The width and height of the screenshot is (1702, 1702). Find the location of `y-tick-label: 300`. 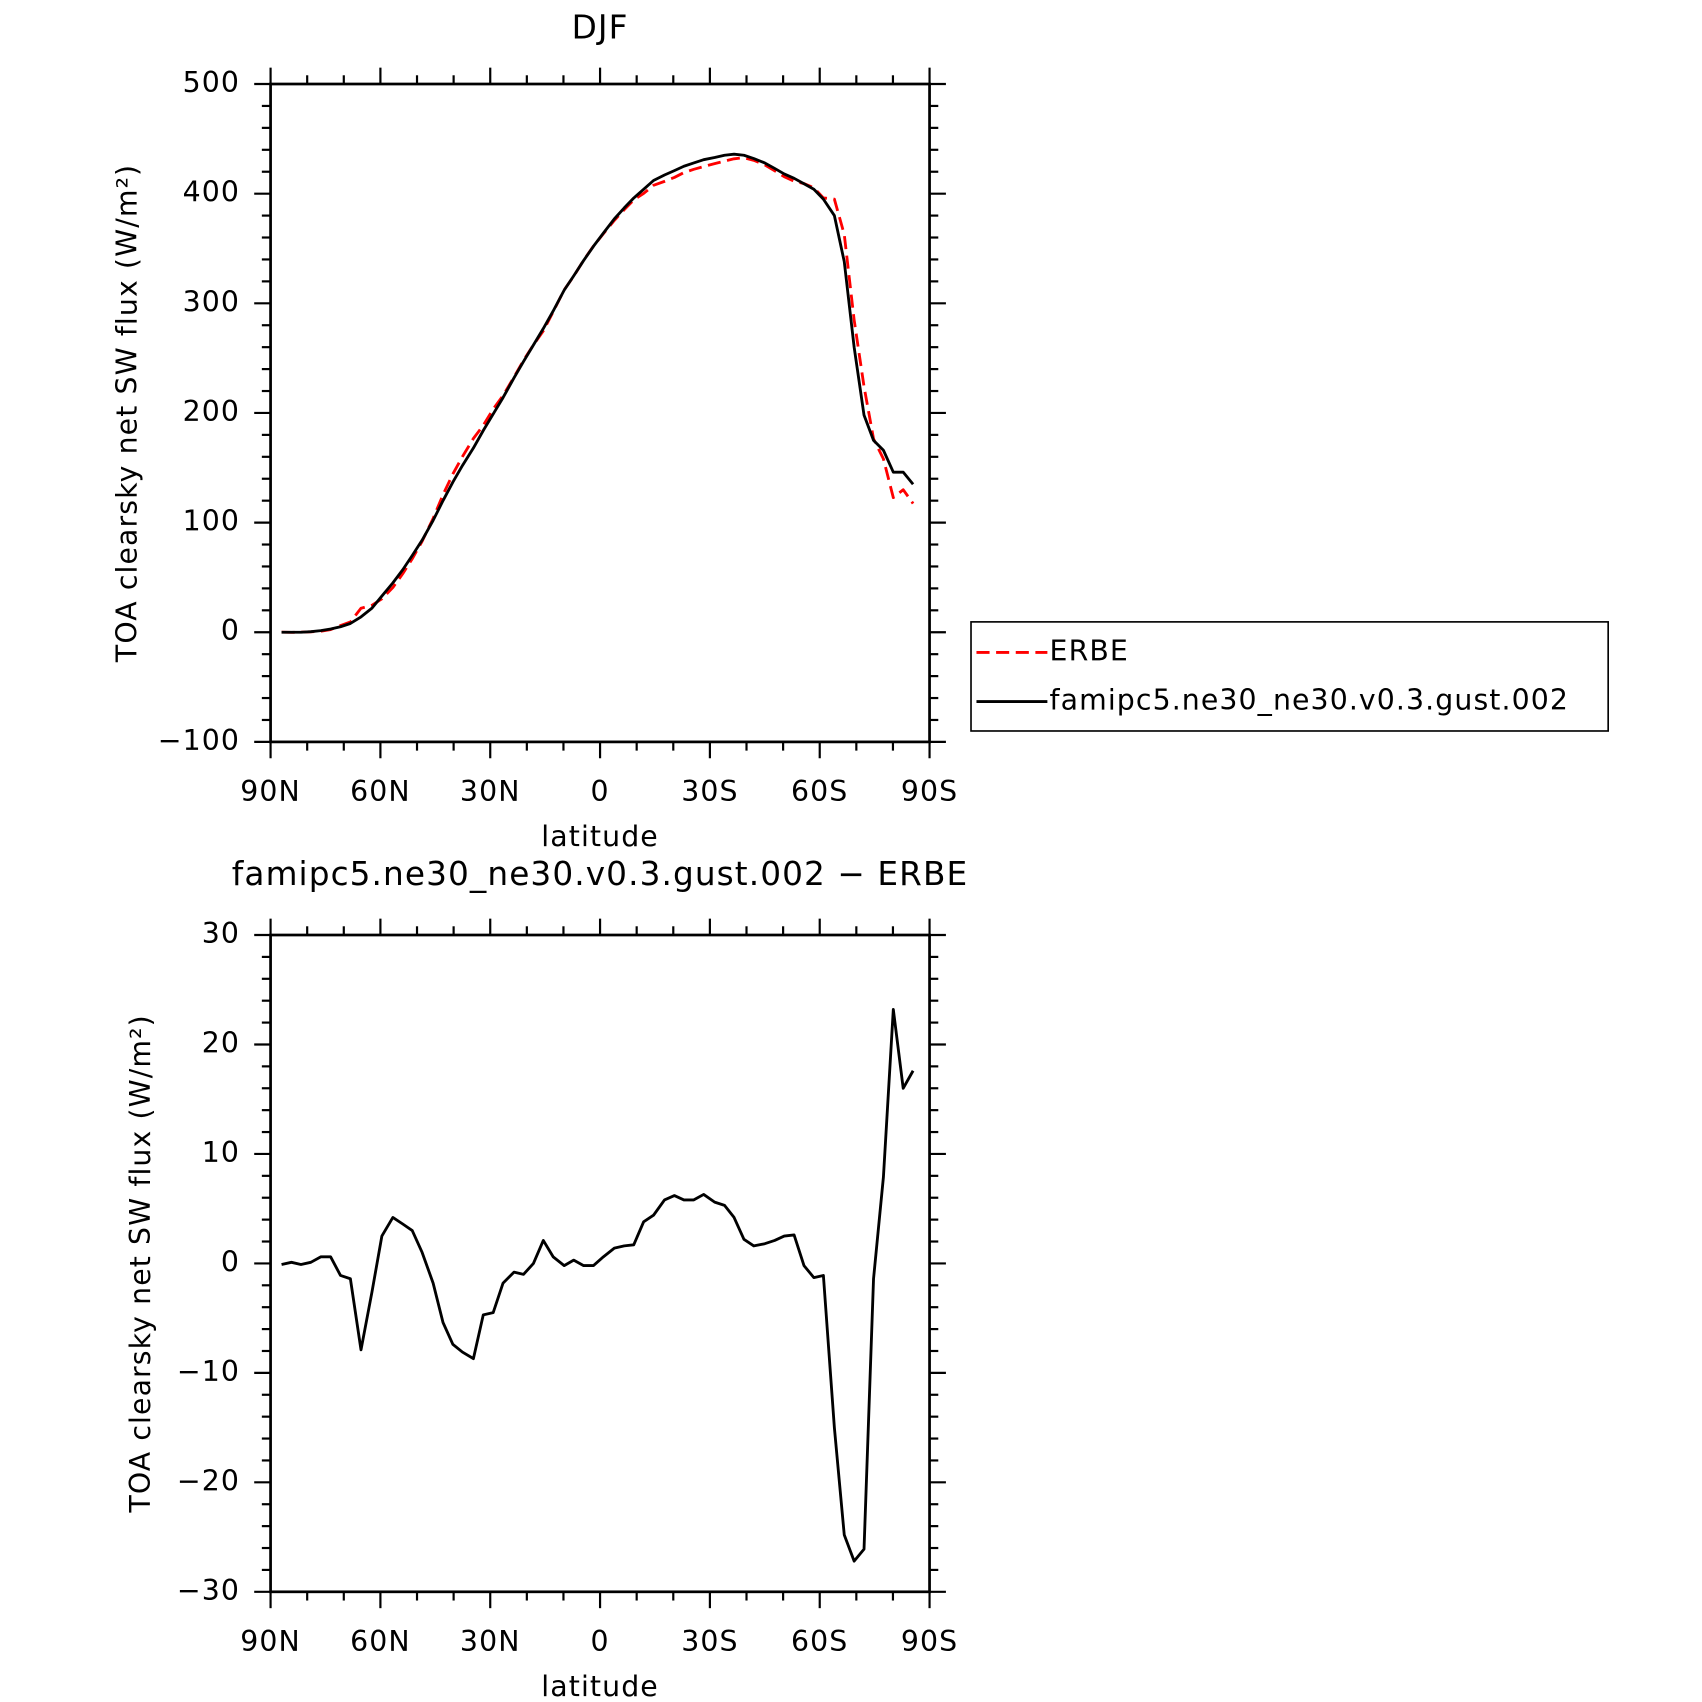

y-tick-label: 300 is located at coordinates (211, 301).